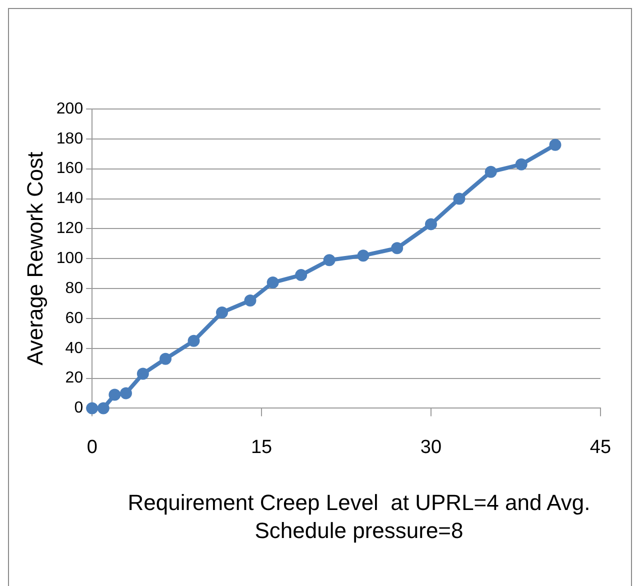 The image size is (640, 586). What do you see at coordinates (74, 378) in the screenshot?
I see `y-tick-label: 20` at bounding box center [74, 378].